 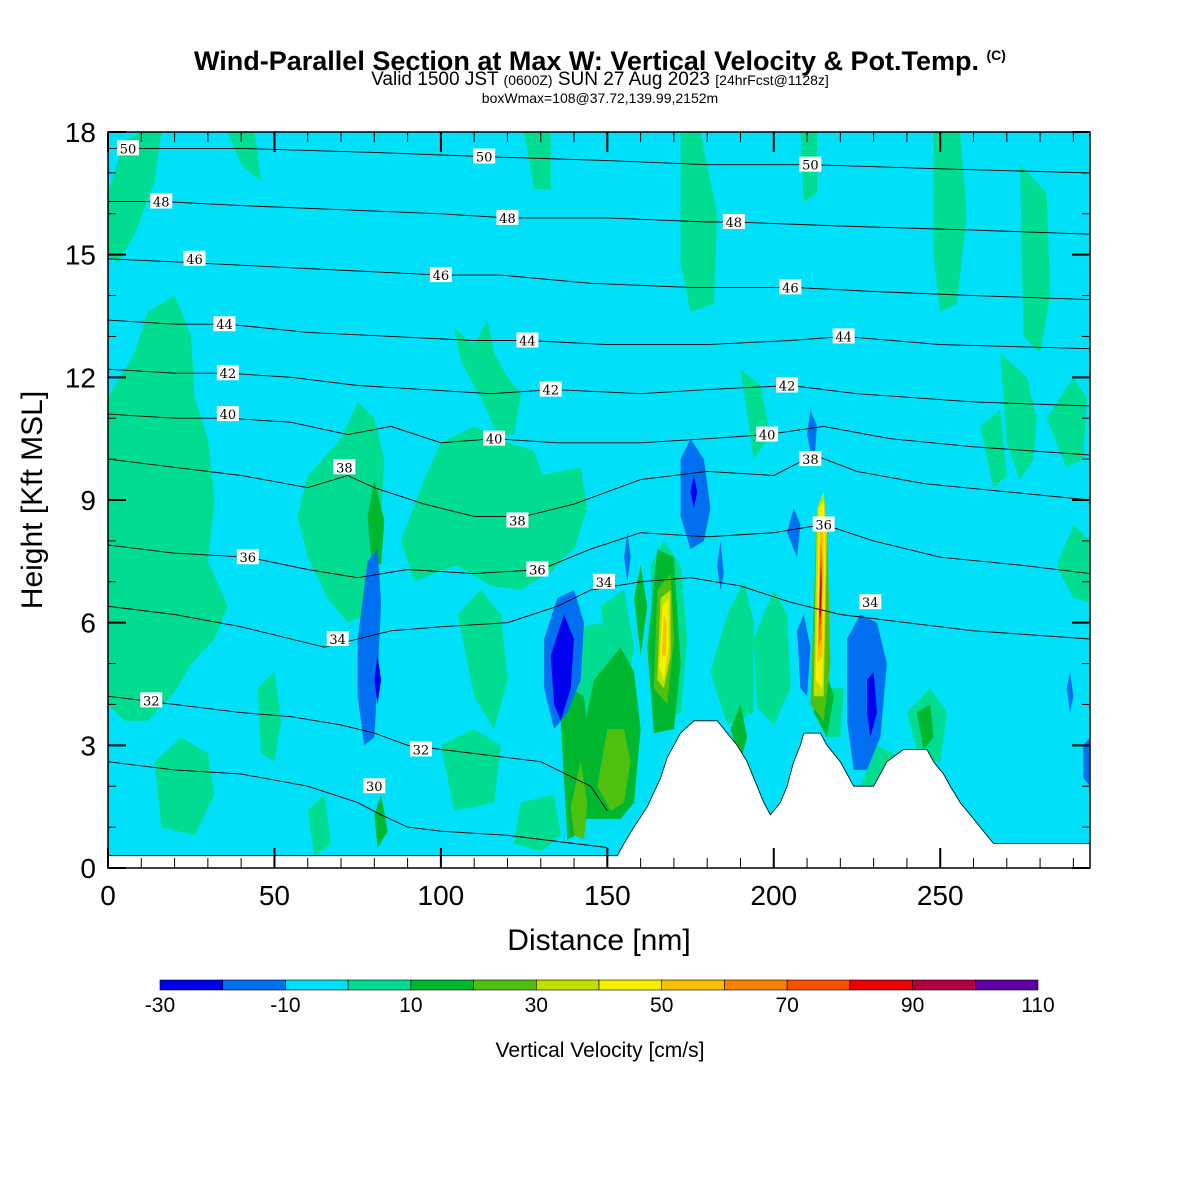 I want to click on forecast-info: [24hrFcst@1128z], so click(x=772, y=80).